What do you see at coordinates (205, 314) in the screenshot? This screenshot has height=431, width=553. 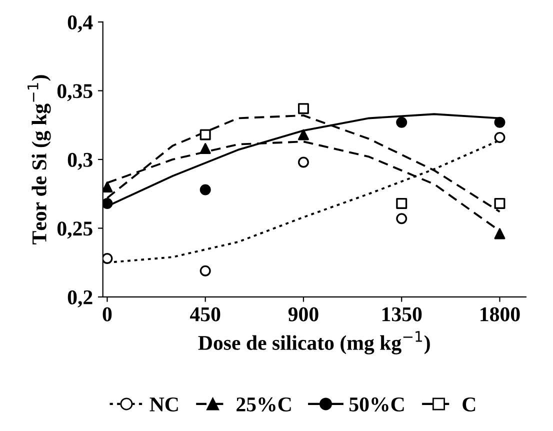 I see `x-tick-label: 450` at bounding box center [205, 314].